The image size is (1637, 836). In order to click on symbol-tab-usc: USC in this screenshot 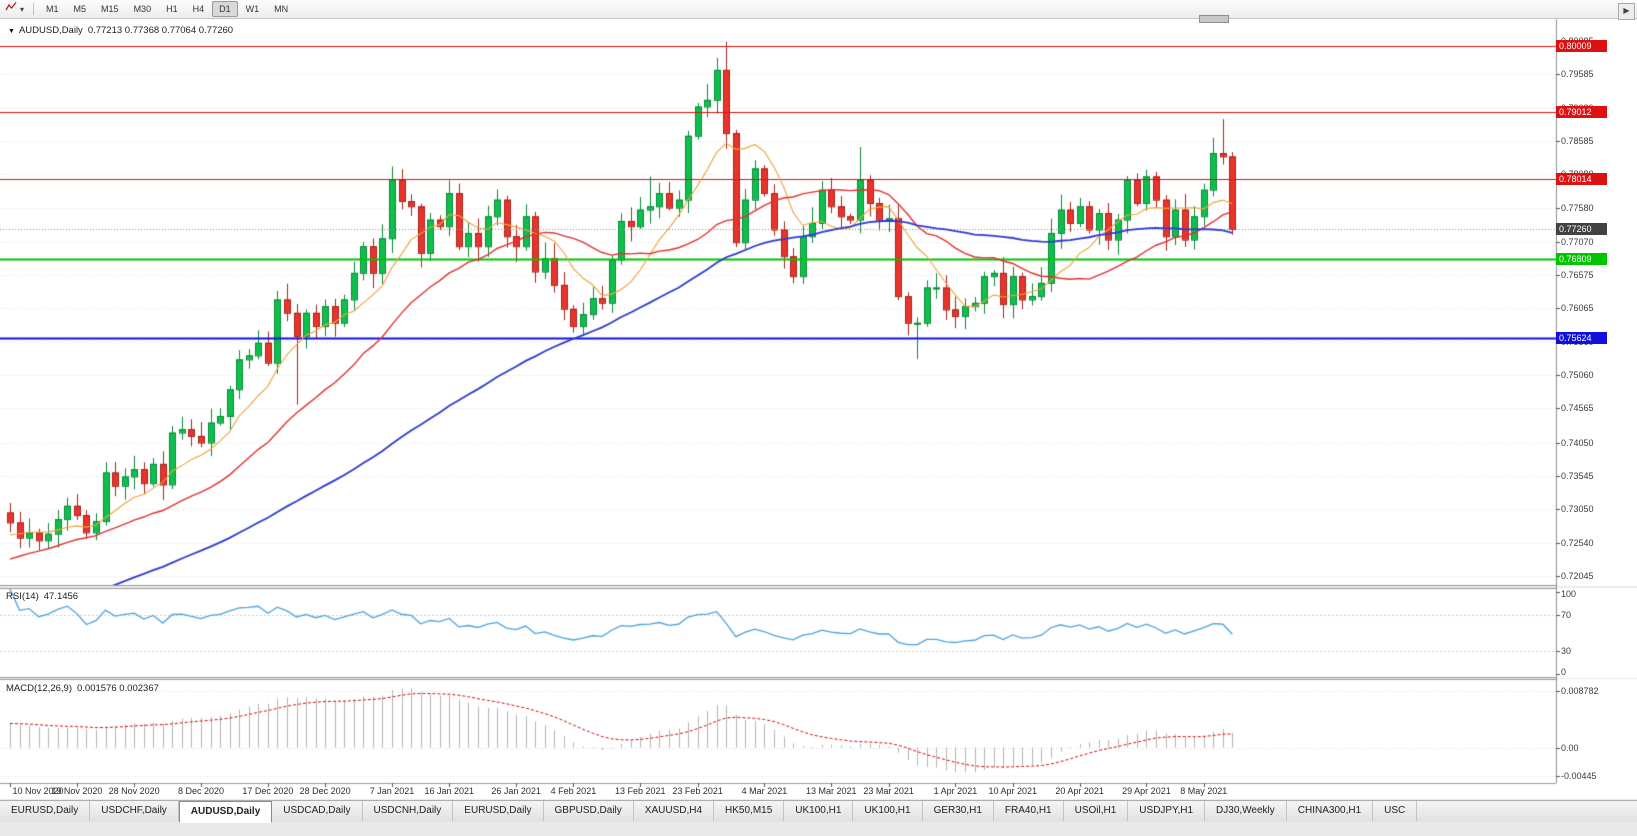, I will do `click(1395, 811)`.